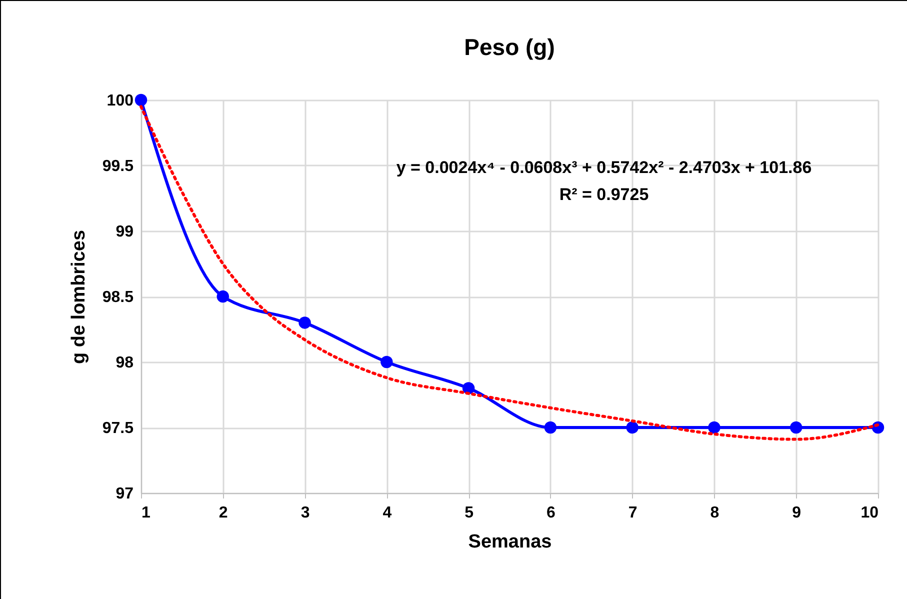  Describe the element at coordinates (797, 513) in the screenshot. I see `x-tick-label: 9` at that location.